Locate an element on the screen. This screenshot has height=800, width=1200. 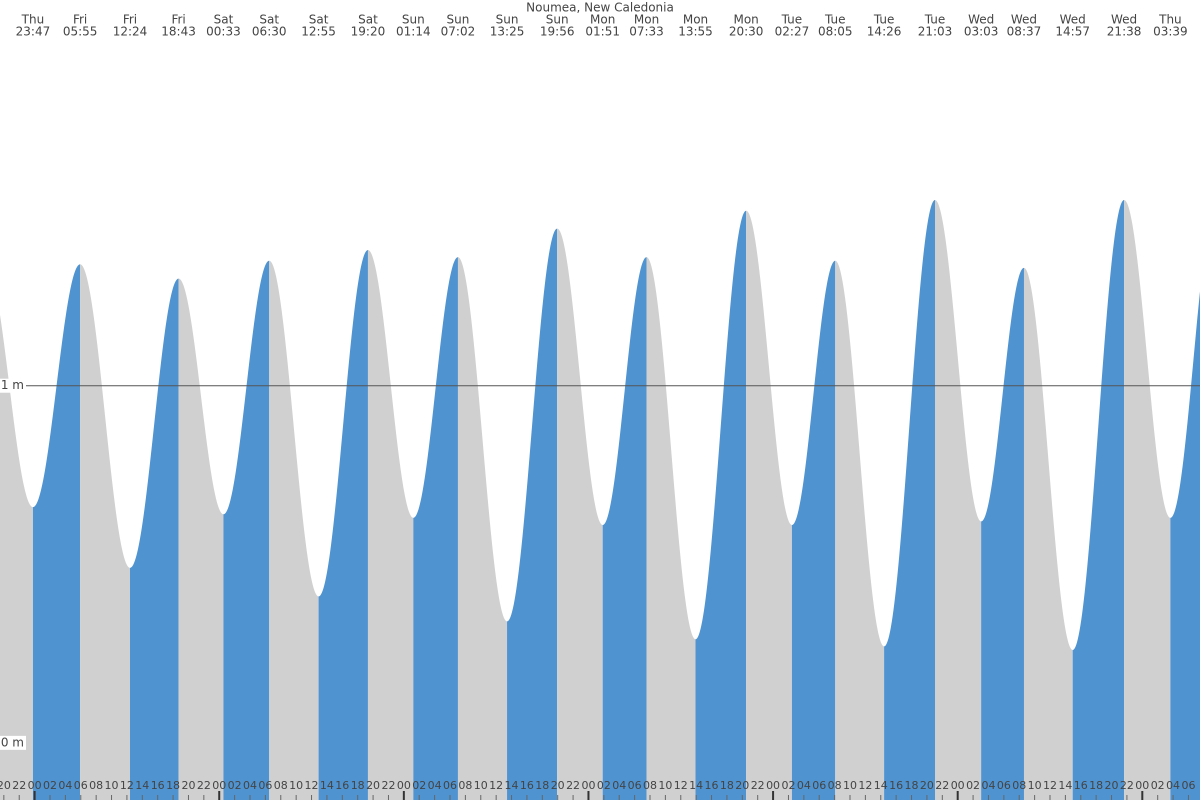
extreme-time: 08:05 is located at coordinates (835, 32).